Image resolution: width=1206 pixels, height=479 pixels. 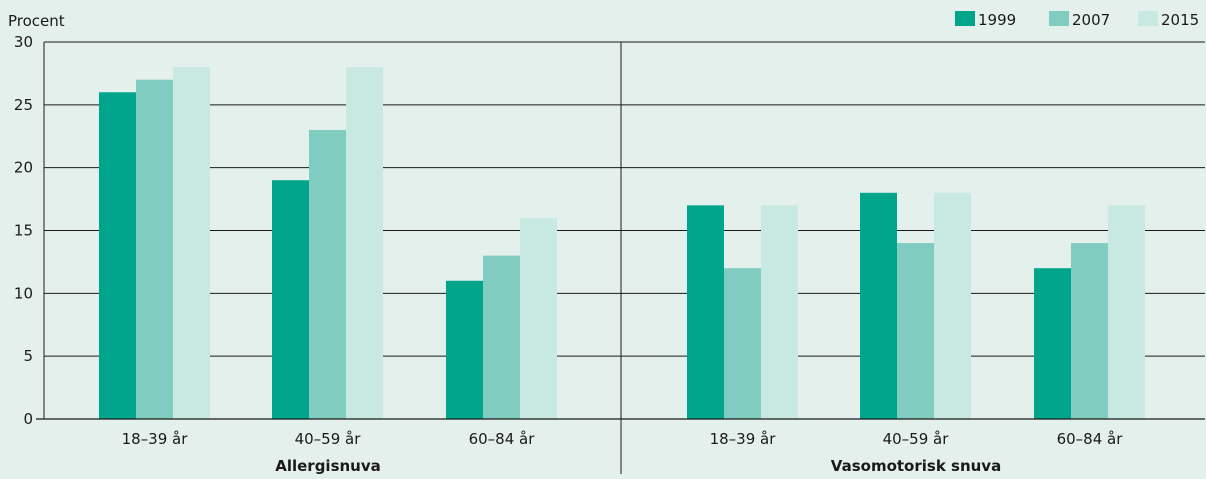 What do you see at coordinates (328, 466) in the screenshot?
I see `group-label: Allergisnuva` at bounding box center [328, 466].